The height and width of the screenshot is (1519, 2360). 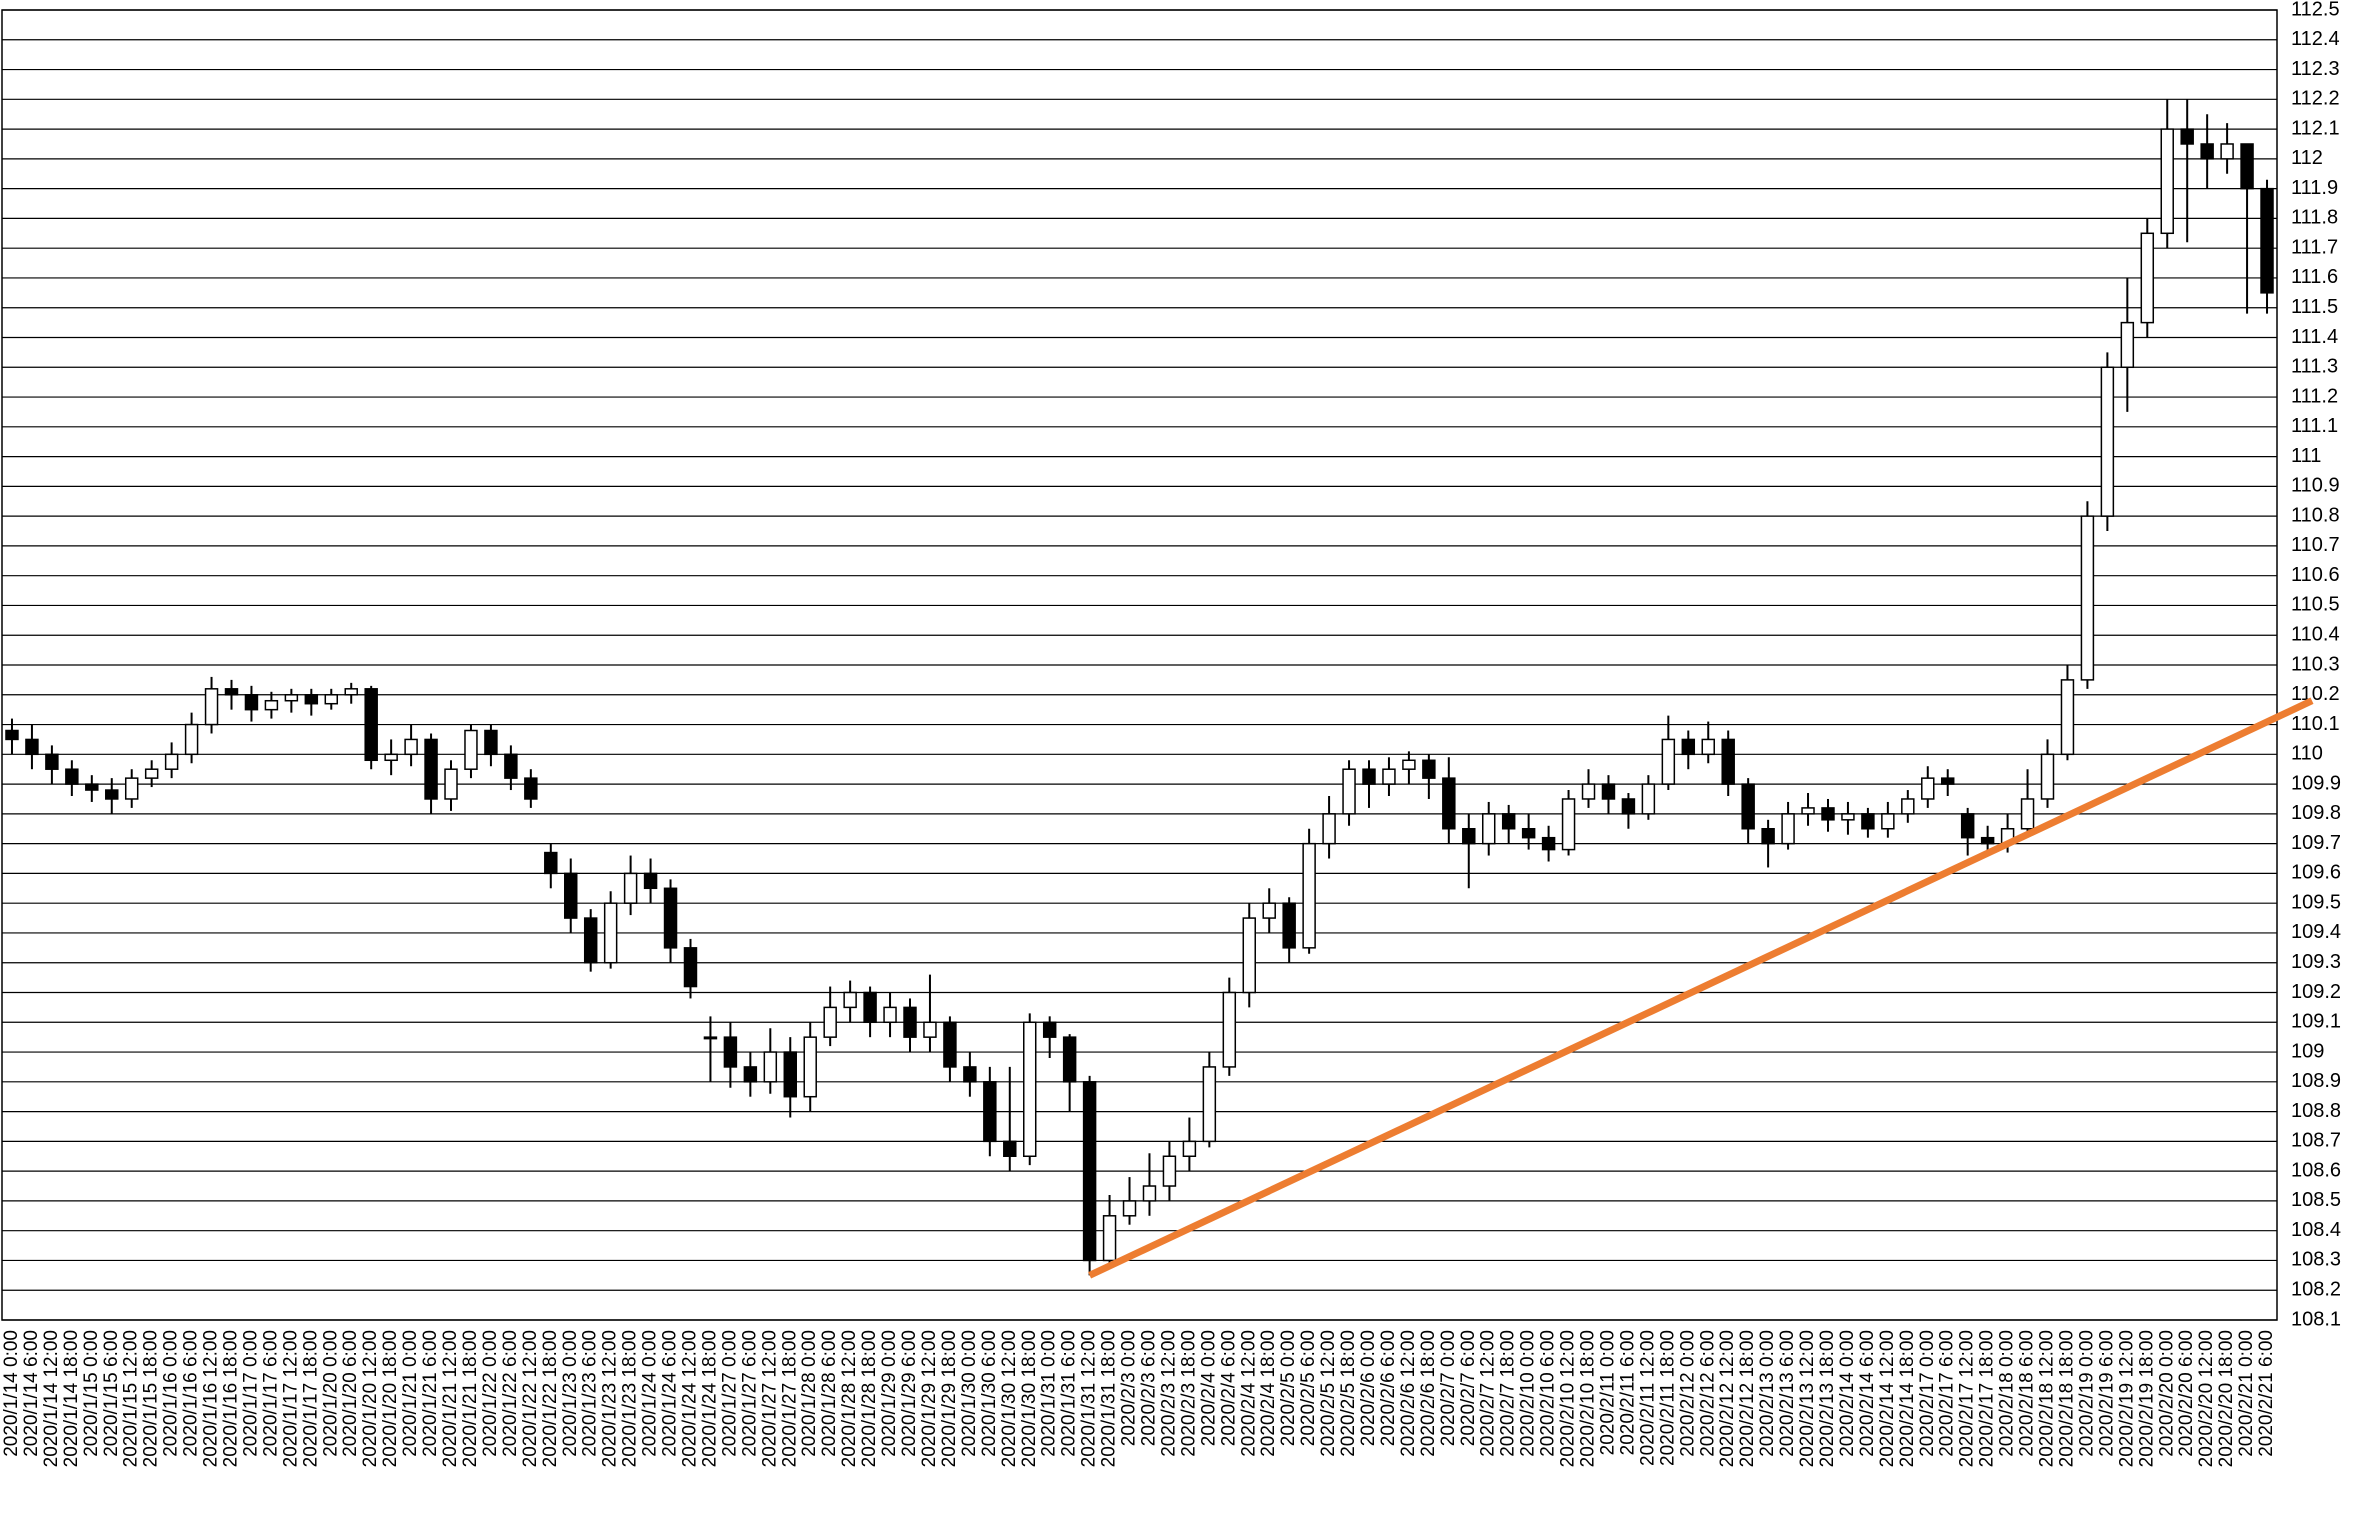 What do you see at coordinates (2314, 247) in the screenshot?
I see `y-tick-label: 111.7` at bounding box center [2314, 247].